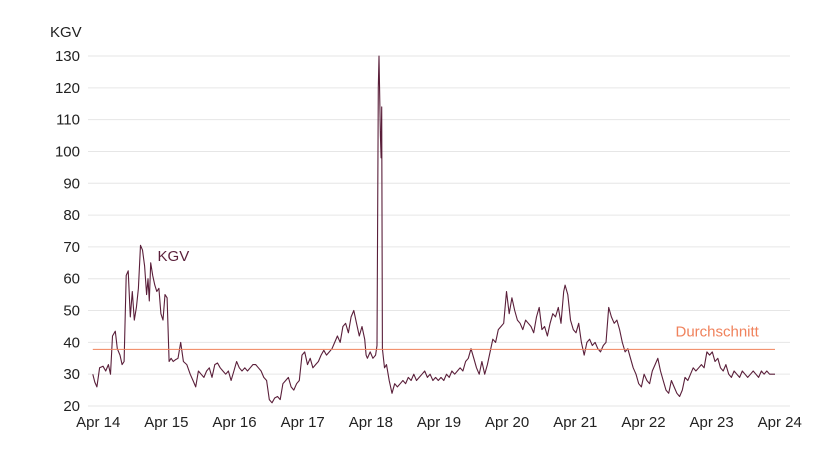 Image resolution: width=840 pixels, height=456 pixels. I want to click on y-tick-label: 120, so click(67, 88).